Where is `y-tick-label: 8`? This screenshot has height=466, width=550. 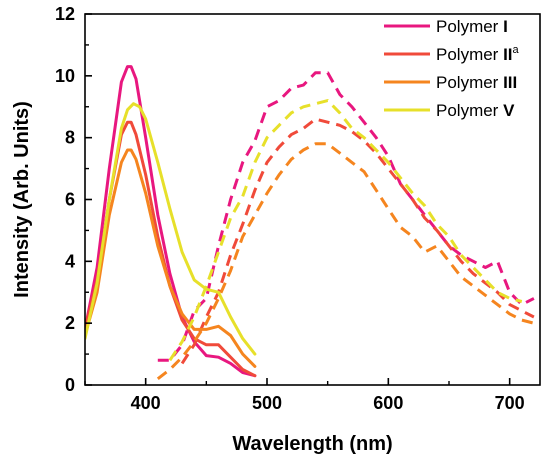 y-tick-label: 8 is located at coordinates (70, 138).